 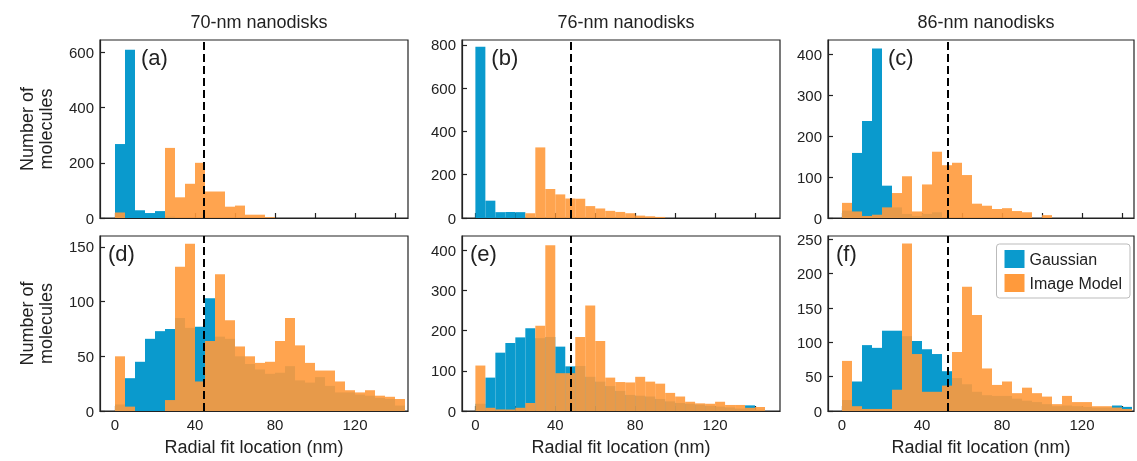 What do you see at coordinates (505, 57) in the screenshot?
I see `annotation: (b)` at bounding box center [505, 57].